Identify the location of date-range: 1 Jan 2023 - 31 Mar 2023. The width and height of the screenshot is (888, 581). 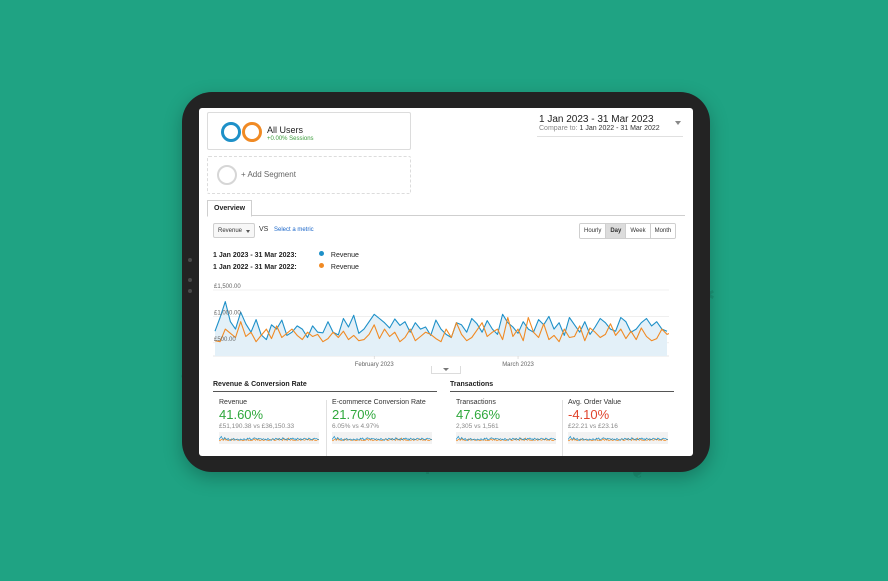
(596, 119).